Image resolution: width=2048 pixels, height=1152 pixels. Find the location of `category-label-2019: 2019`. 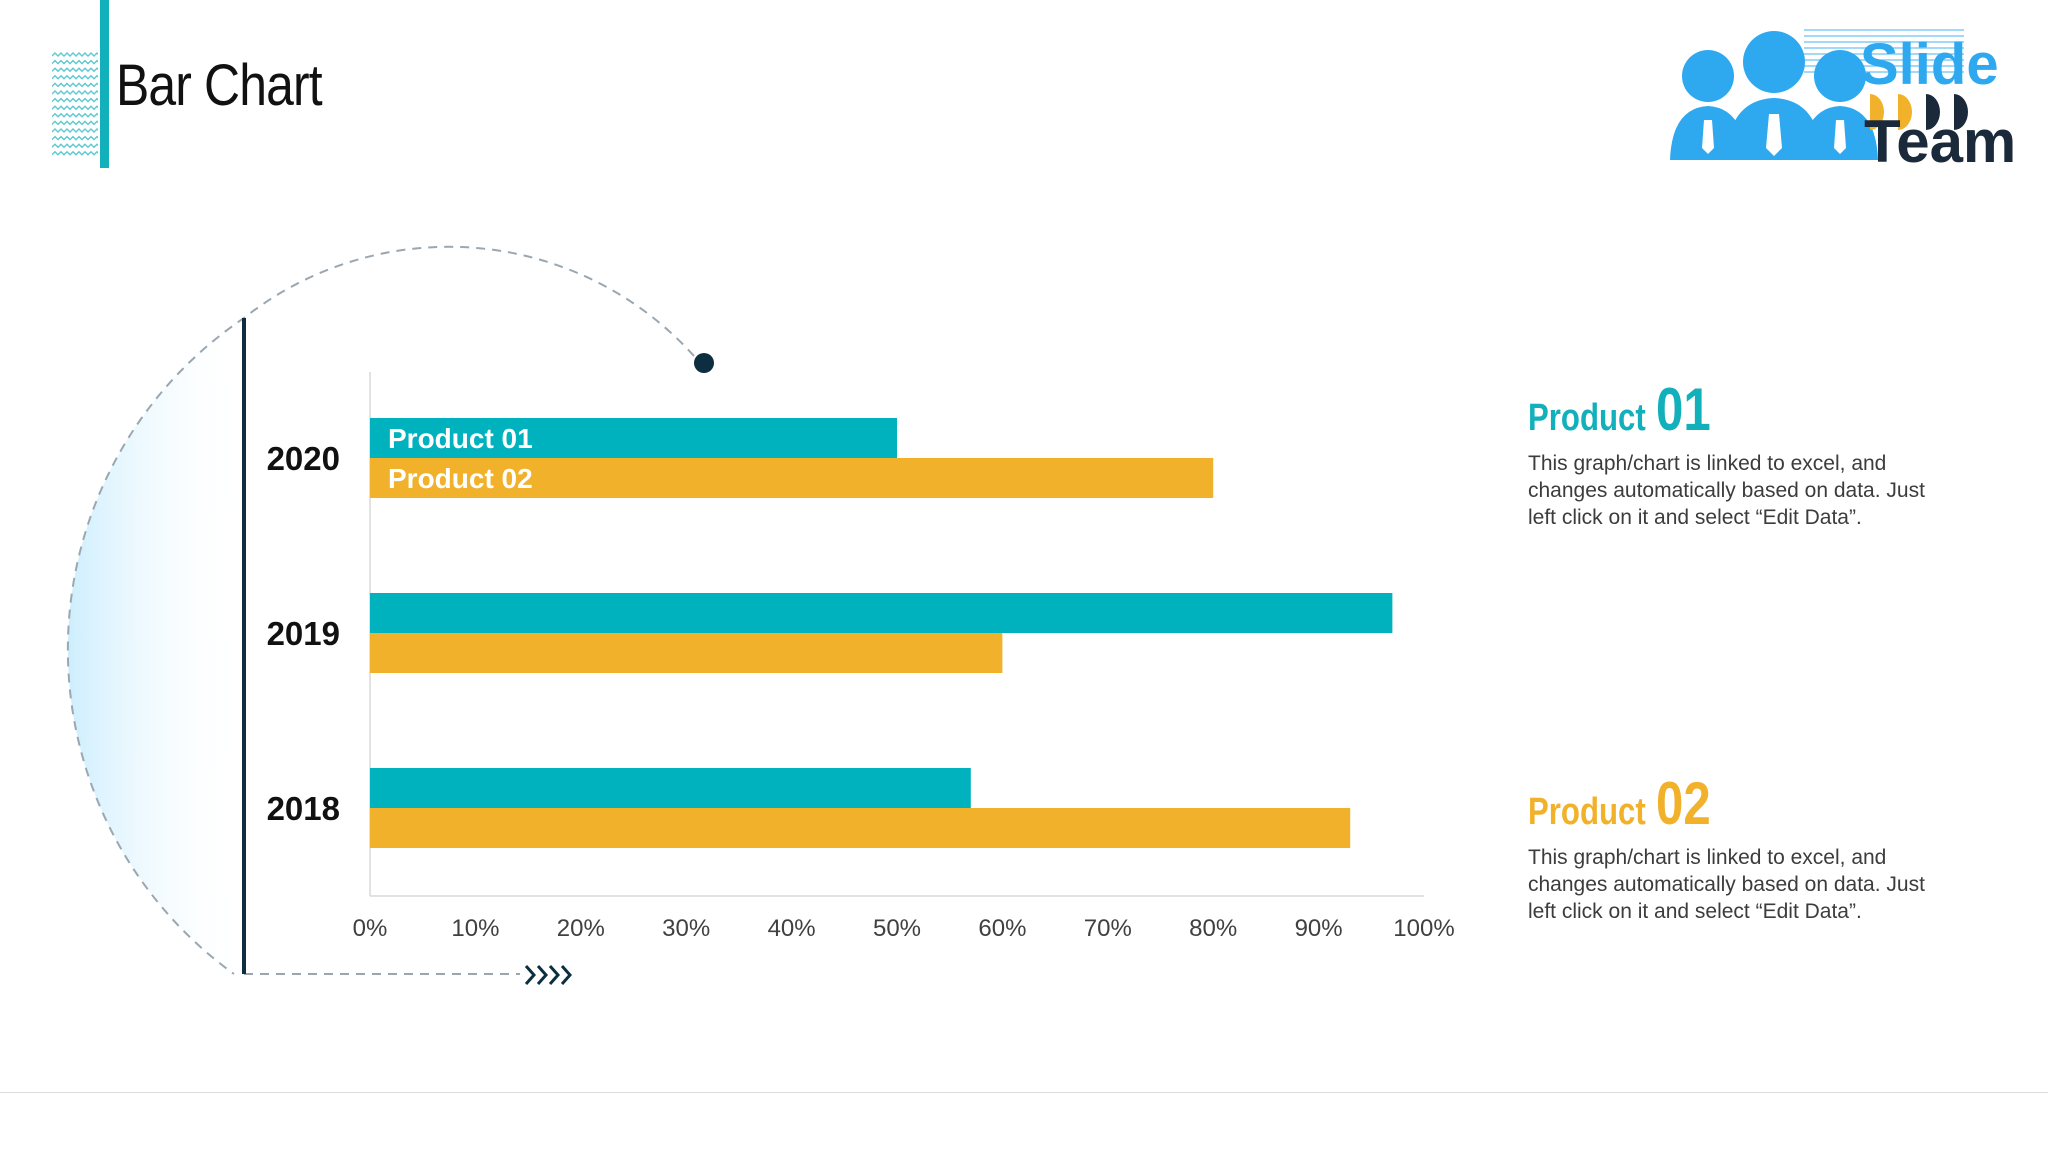

category-label-2019: 2019 is located at coordinates (303, 633).